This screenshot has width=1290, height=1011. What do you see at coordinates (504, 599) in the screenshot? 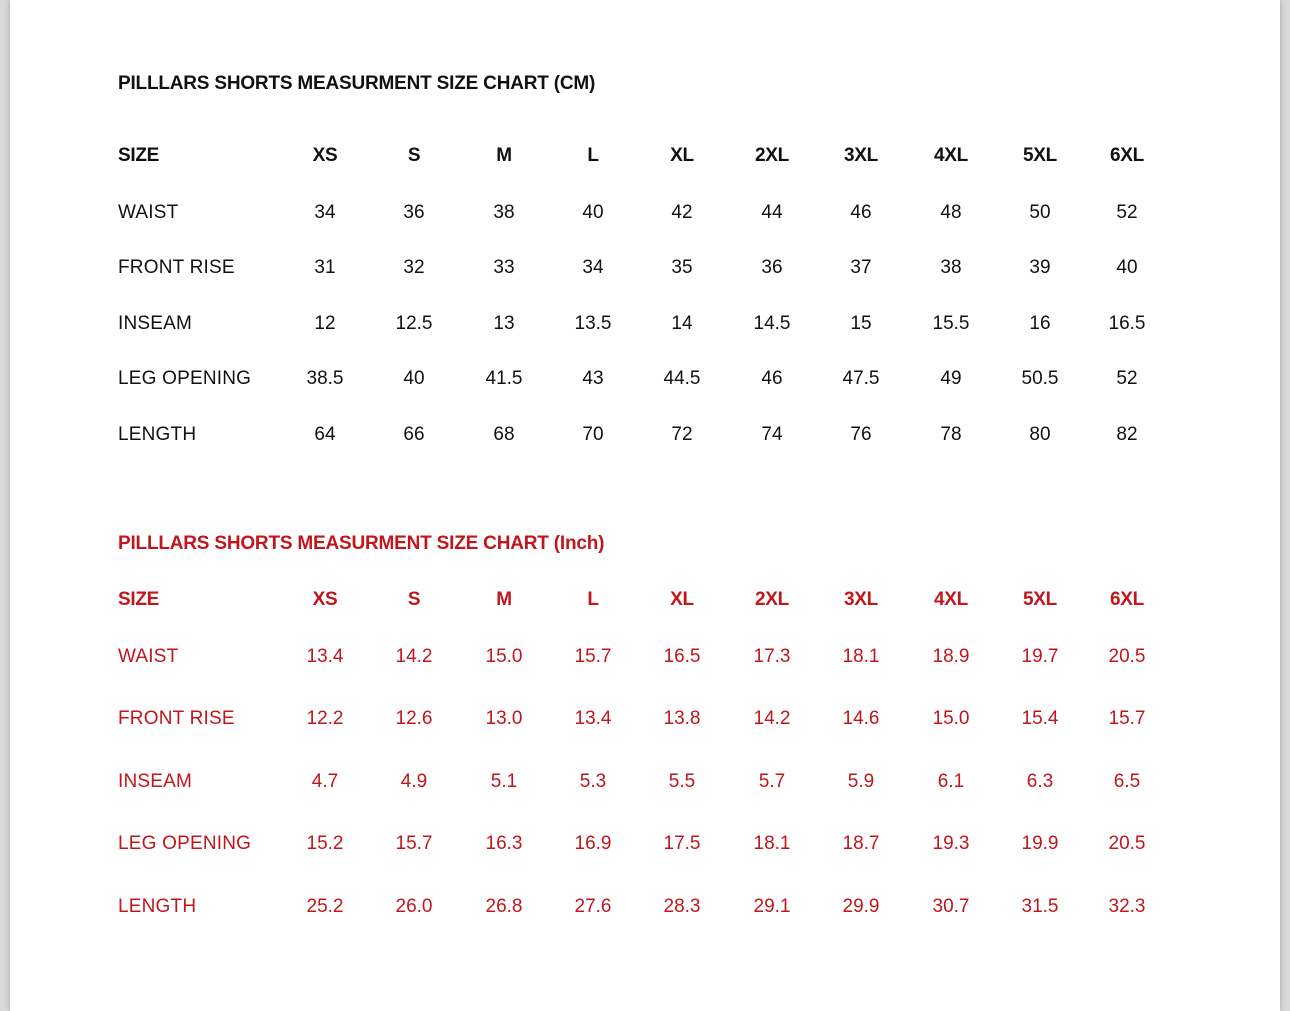
I see `inch-size-m: M` at bounding box center [504, 599].